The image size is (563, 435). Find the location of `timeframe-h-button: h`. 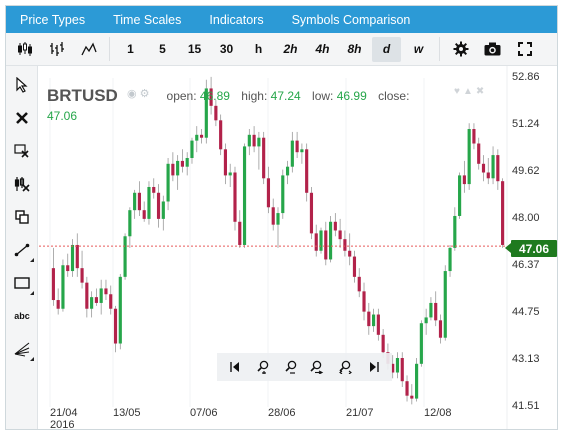

timeframe-h-button: h is located at coordinates (258, 49).